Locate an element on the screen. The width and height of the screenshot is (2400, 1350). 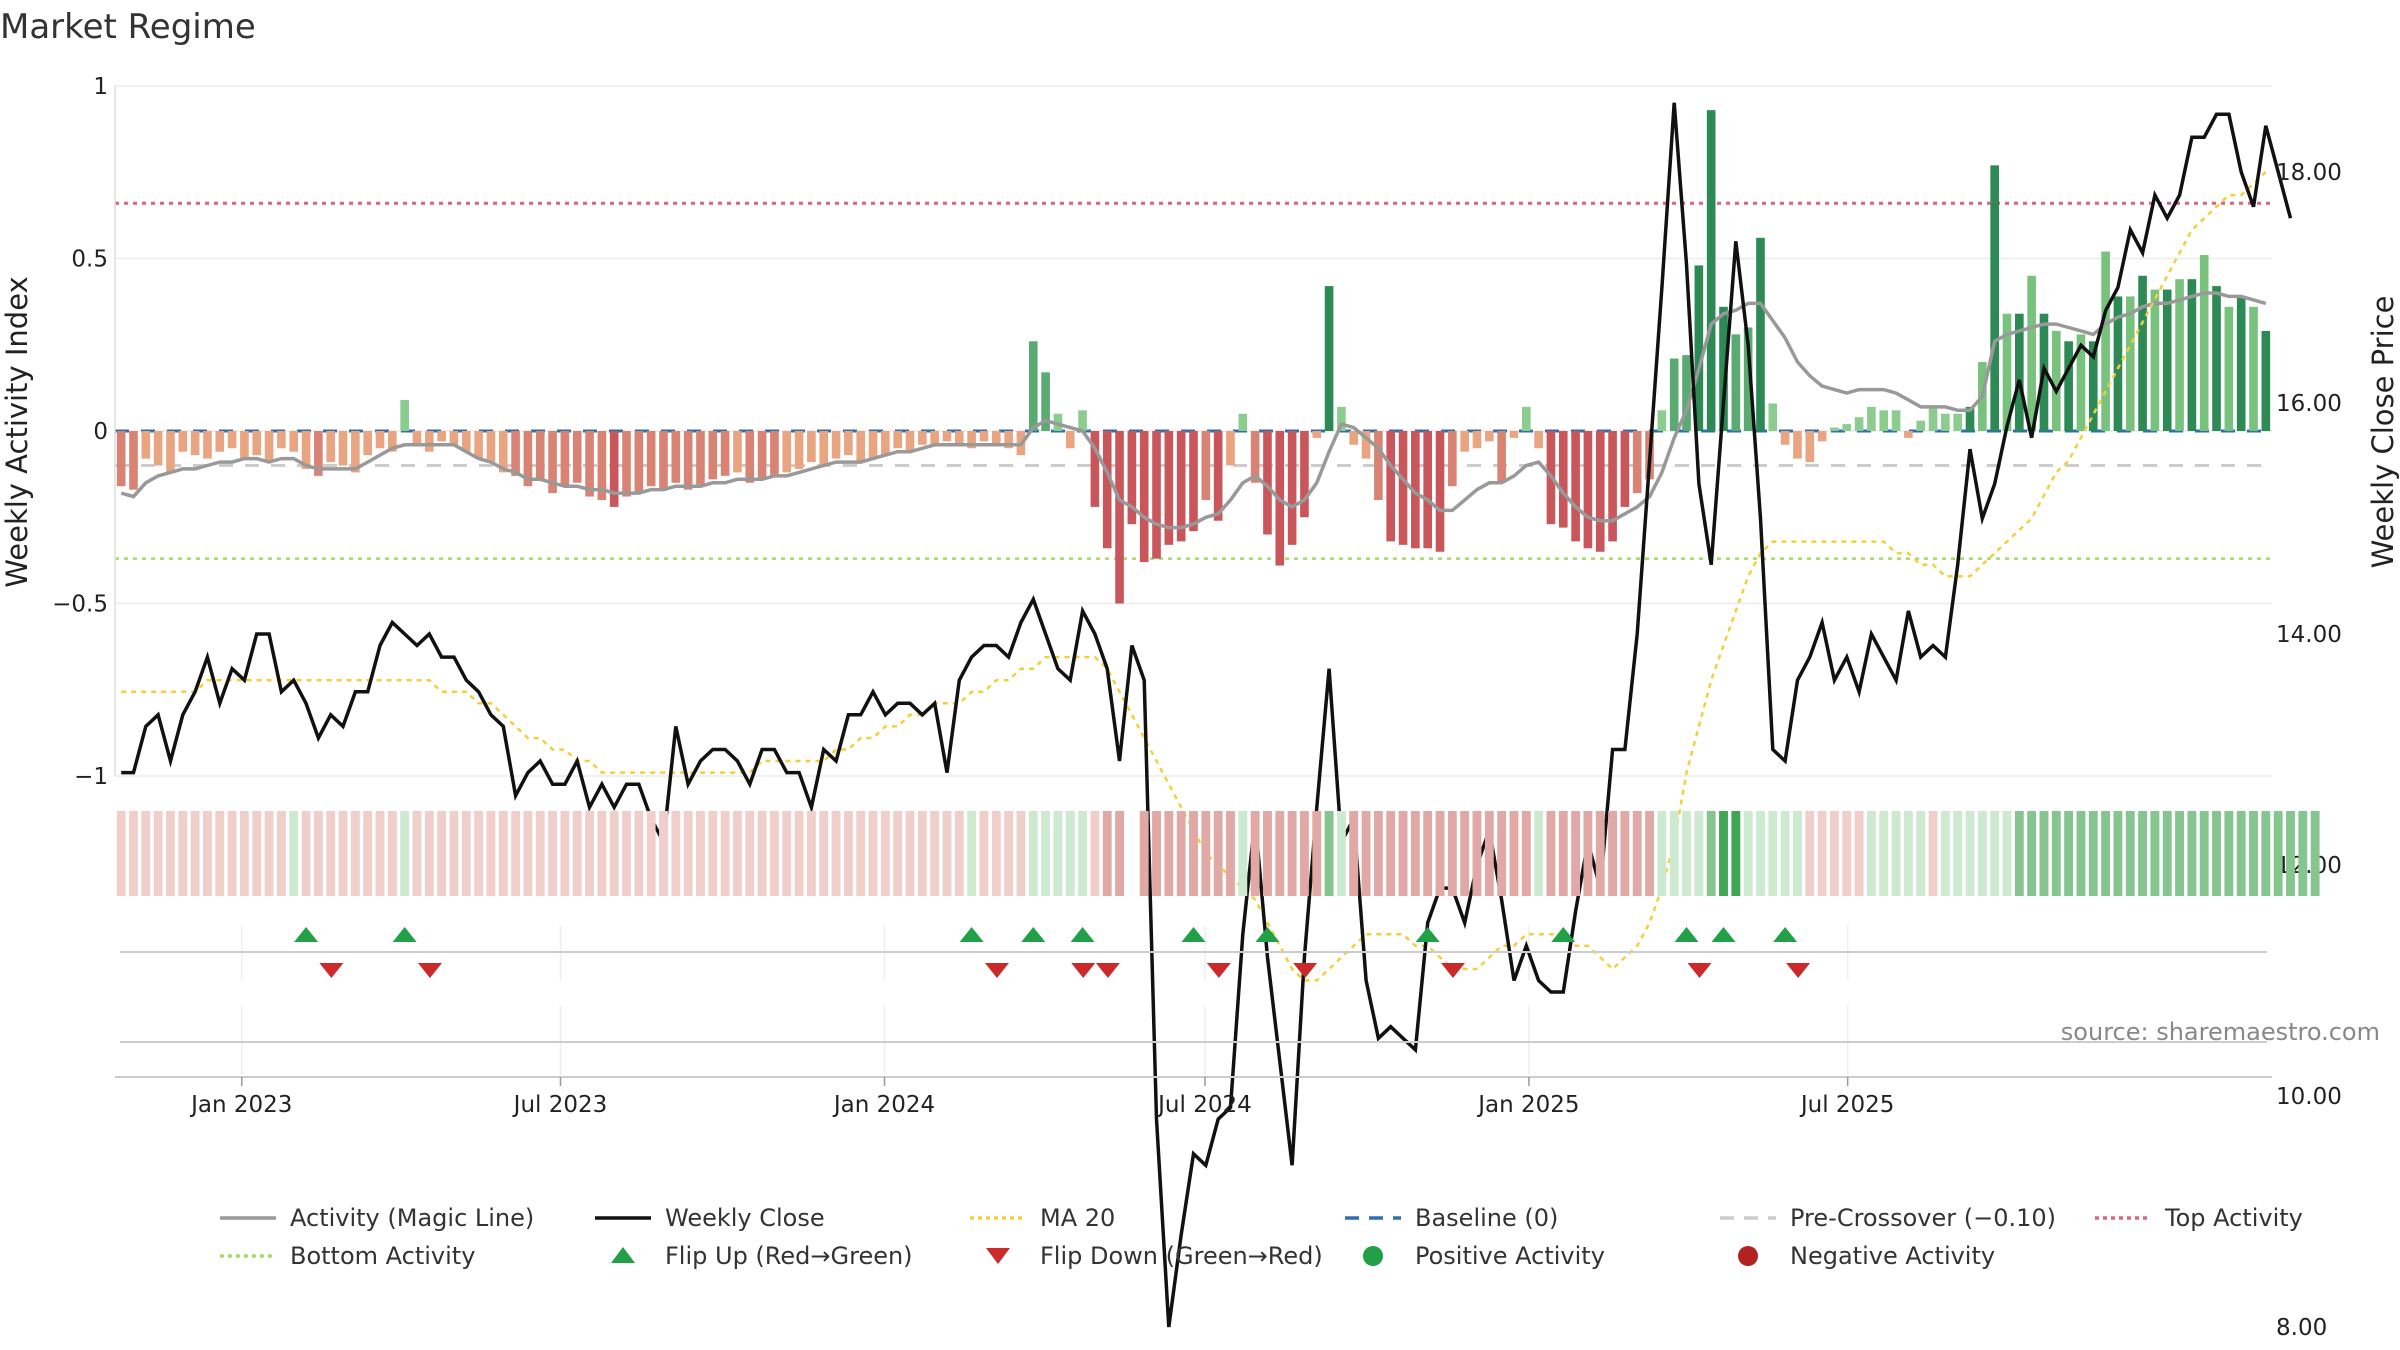
y2-tick-label: 14.00 is located at coordinates (2309, 635).